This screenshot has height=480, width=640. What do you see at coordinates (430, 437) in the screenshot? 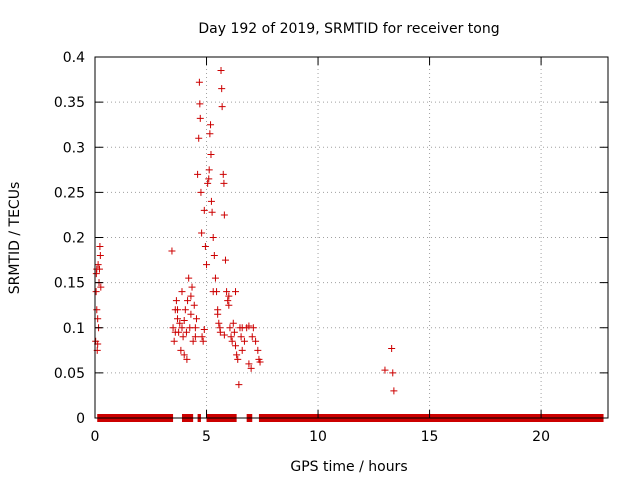
I see `x-tick-label: 15` at bounding box center [430, 437].